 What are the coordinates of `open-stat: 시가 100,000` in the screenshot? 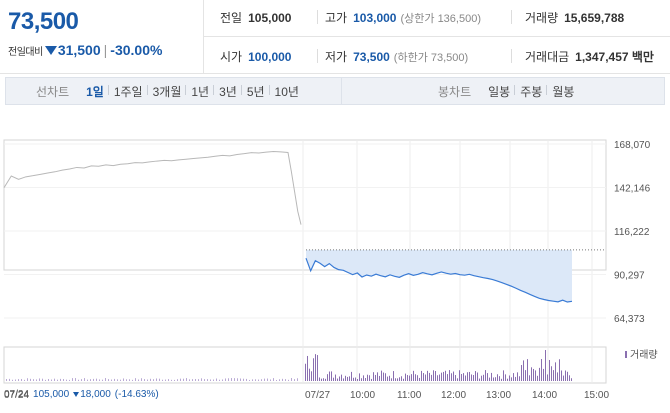 It's located at (255, 56).